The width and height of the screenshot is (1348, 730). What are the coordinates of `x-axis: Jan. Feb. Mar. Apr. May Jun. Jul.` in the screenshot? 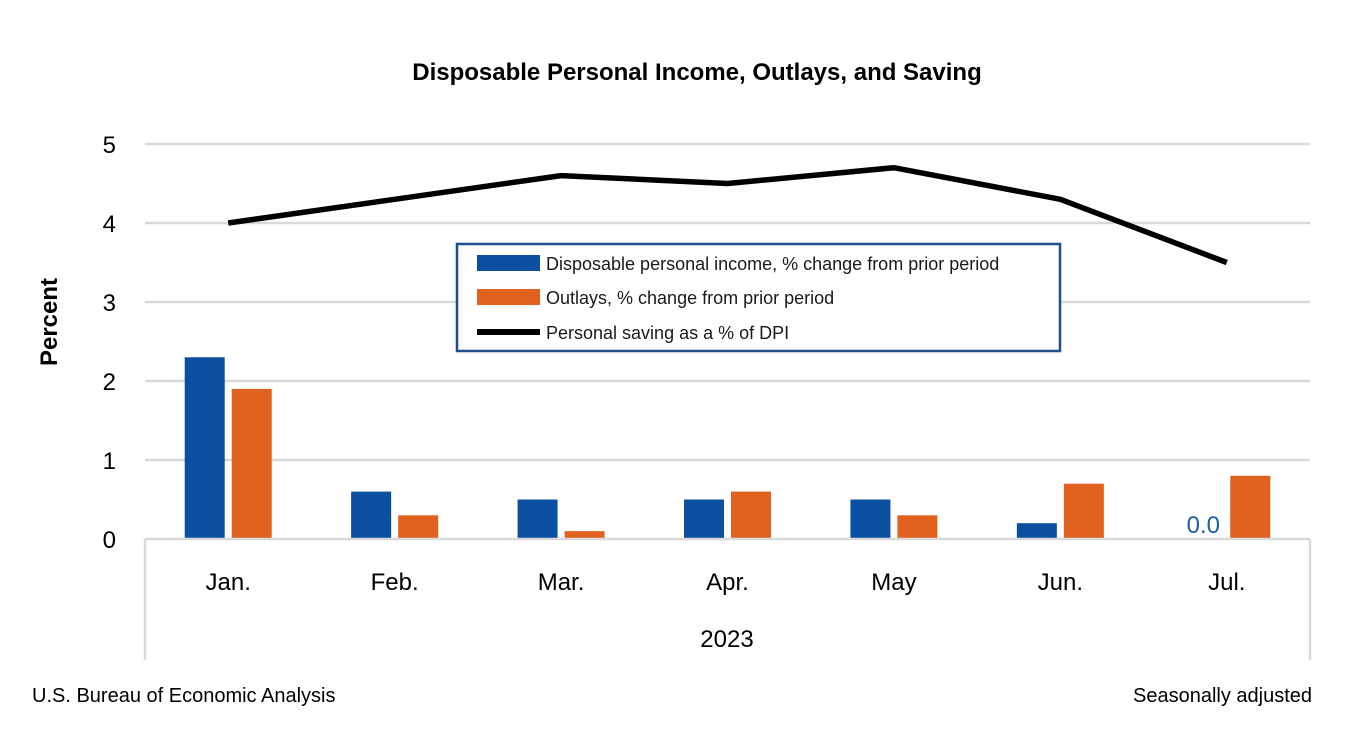 It's located at (727, 598).